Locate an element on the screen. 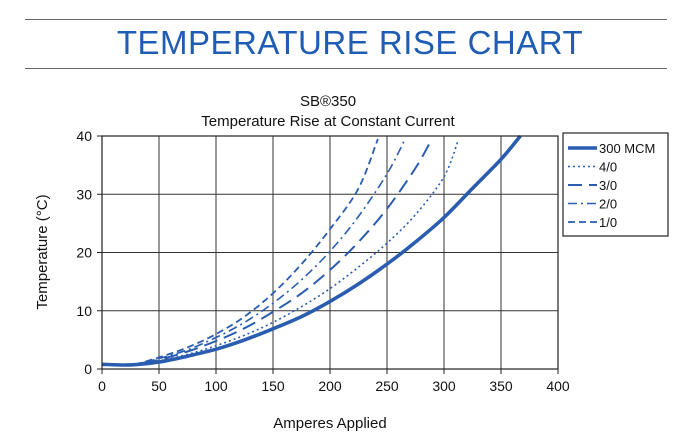 This screenshot has width=700, height=439. x-tick-label: 0 is located at coordinates (102, 386).